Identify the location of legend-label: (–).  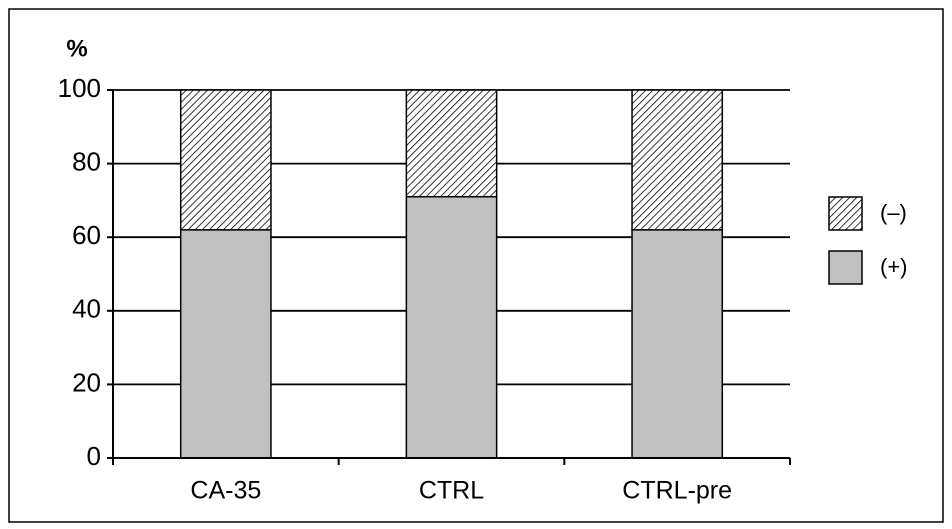
(893, 212).